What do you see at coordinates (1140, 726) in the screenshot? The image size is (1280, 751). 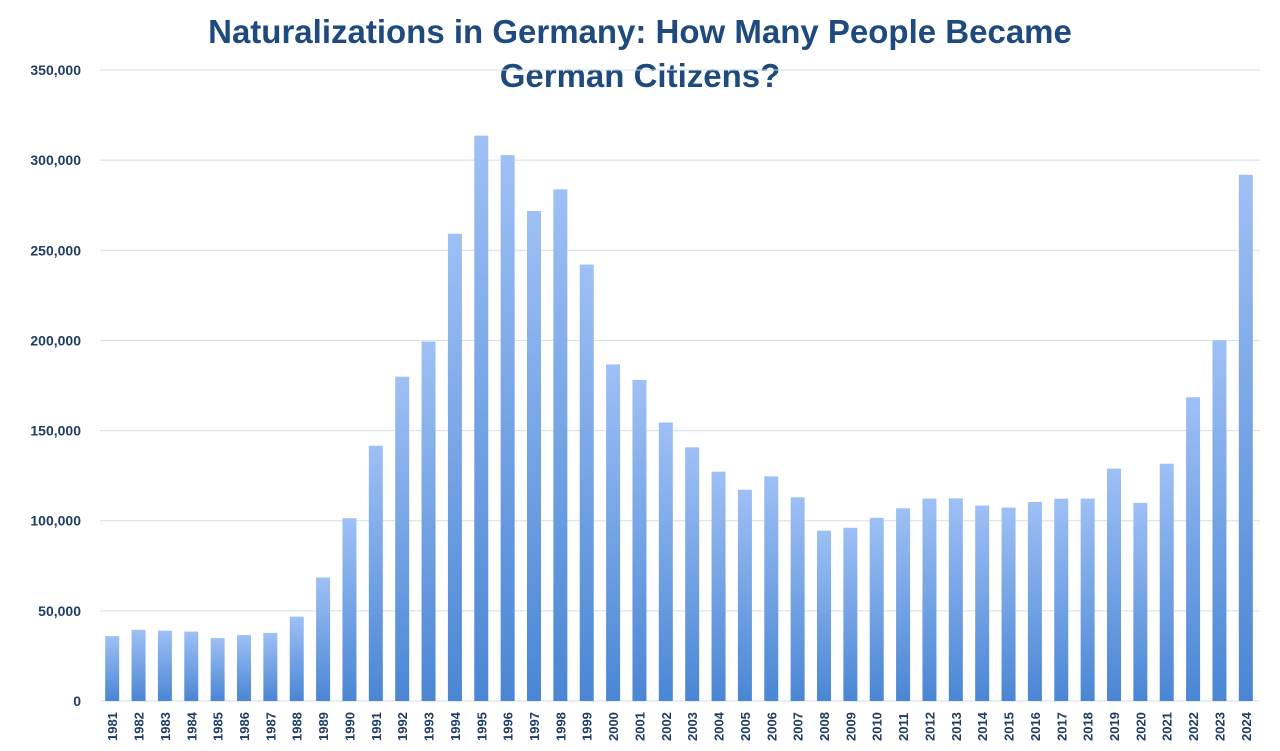 I see `x-tick-label: 2020` at bounding box center [1140, 726].